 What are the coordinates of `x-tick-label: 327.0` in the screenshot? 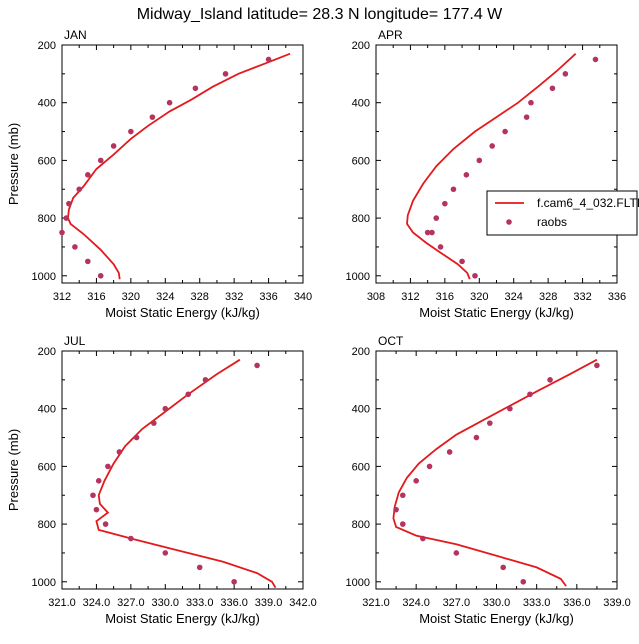 It's located at (131, 603).